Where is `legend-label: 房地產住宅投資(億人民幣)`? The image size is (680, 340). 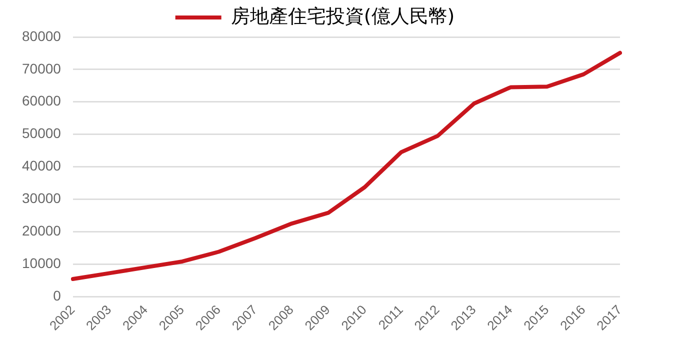
legend-label: 房地產住宅投資(億人民幣) is located at coordinates (342, 16).